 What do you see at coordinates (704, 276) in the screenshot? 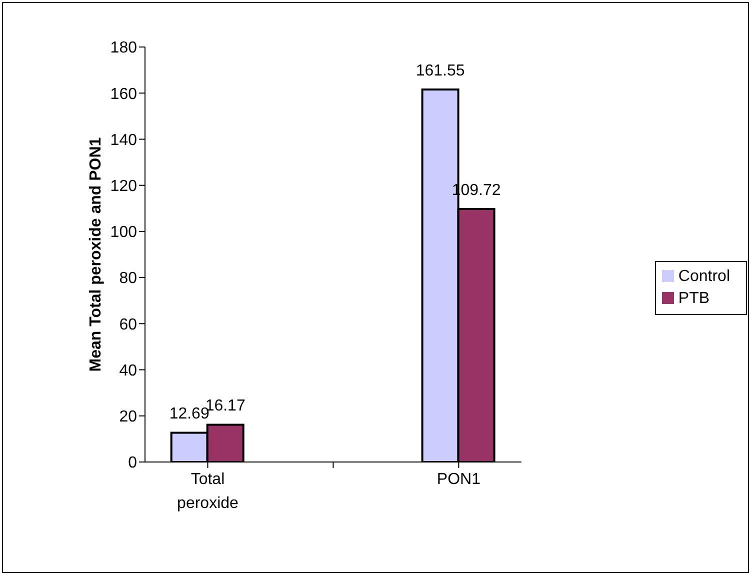
I see `legend-label: Control` at bounding box center [704, 276].